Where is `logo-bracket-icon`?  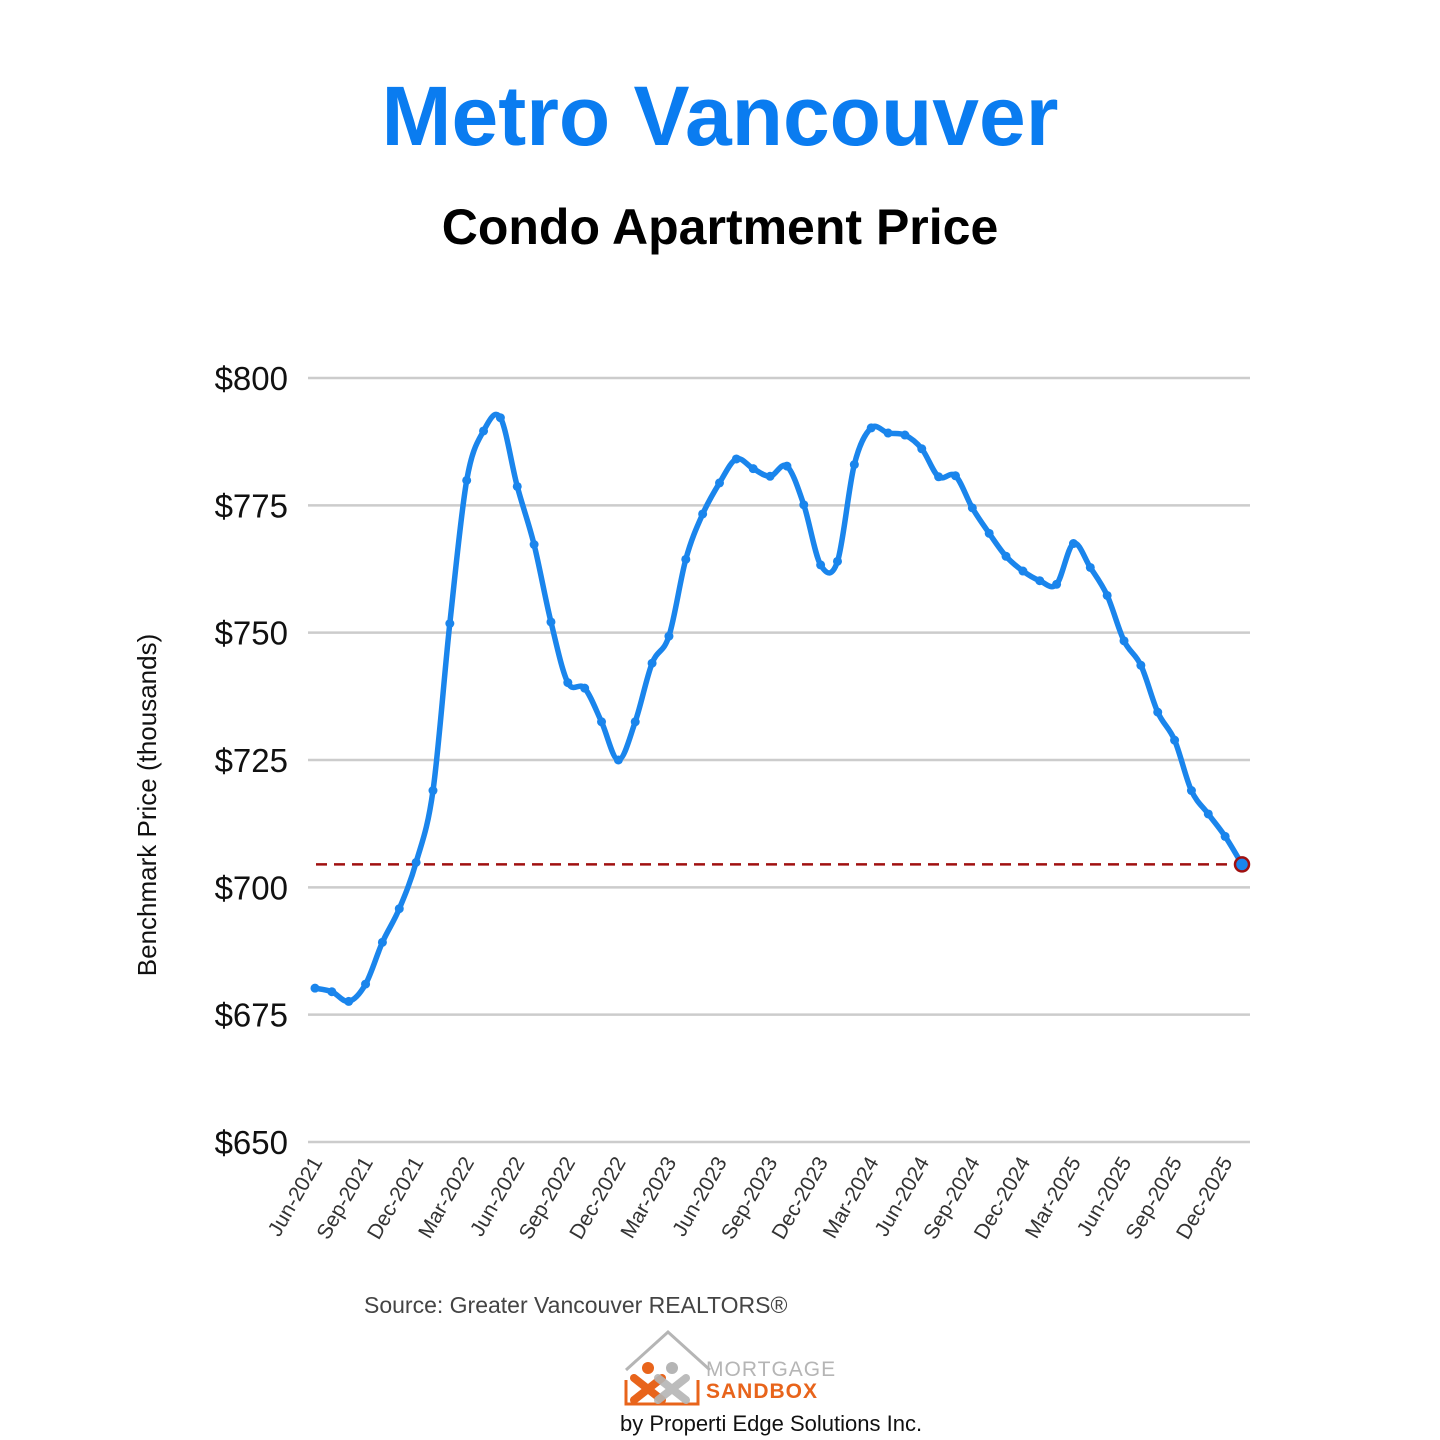 logo-bracket-icon is located at coordinates (662, 1393).